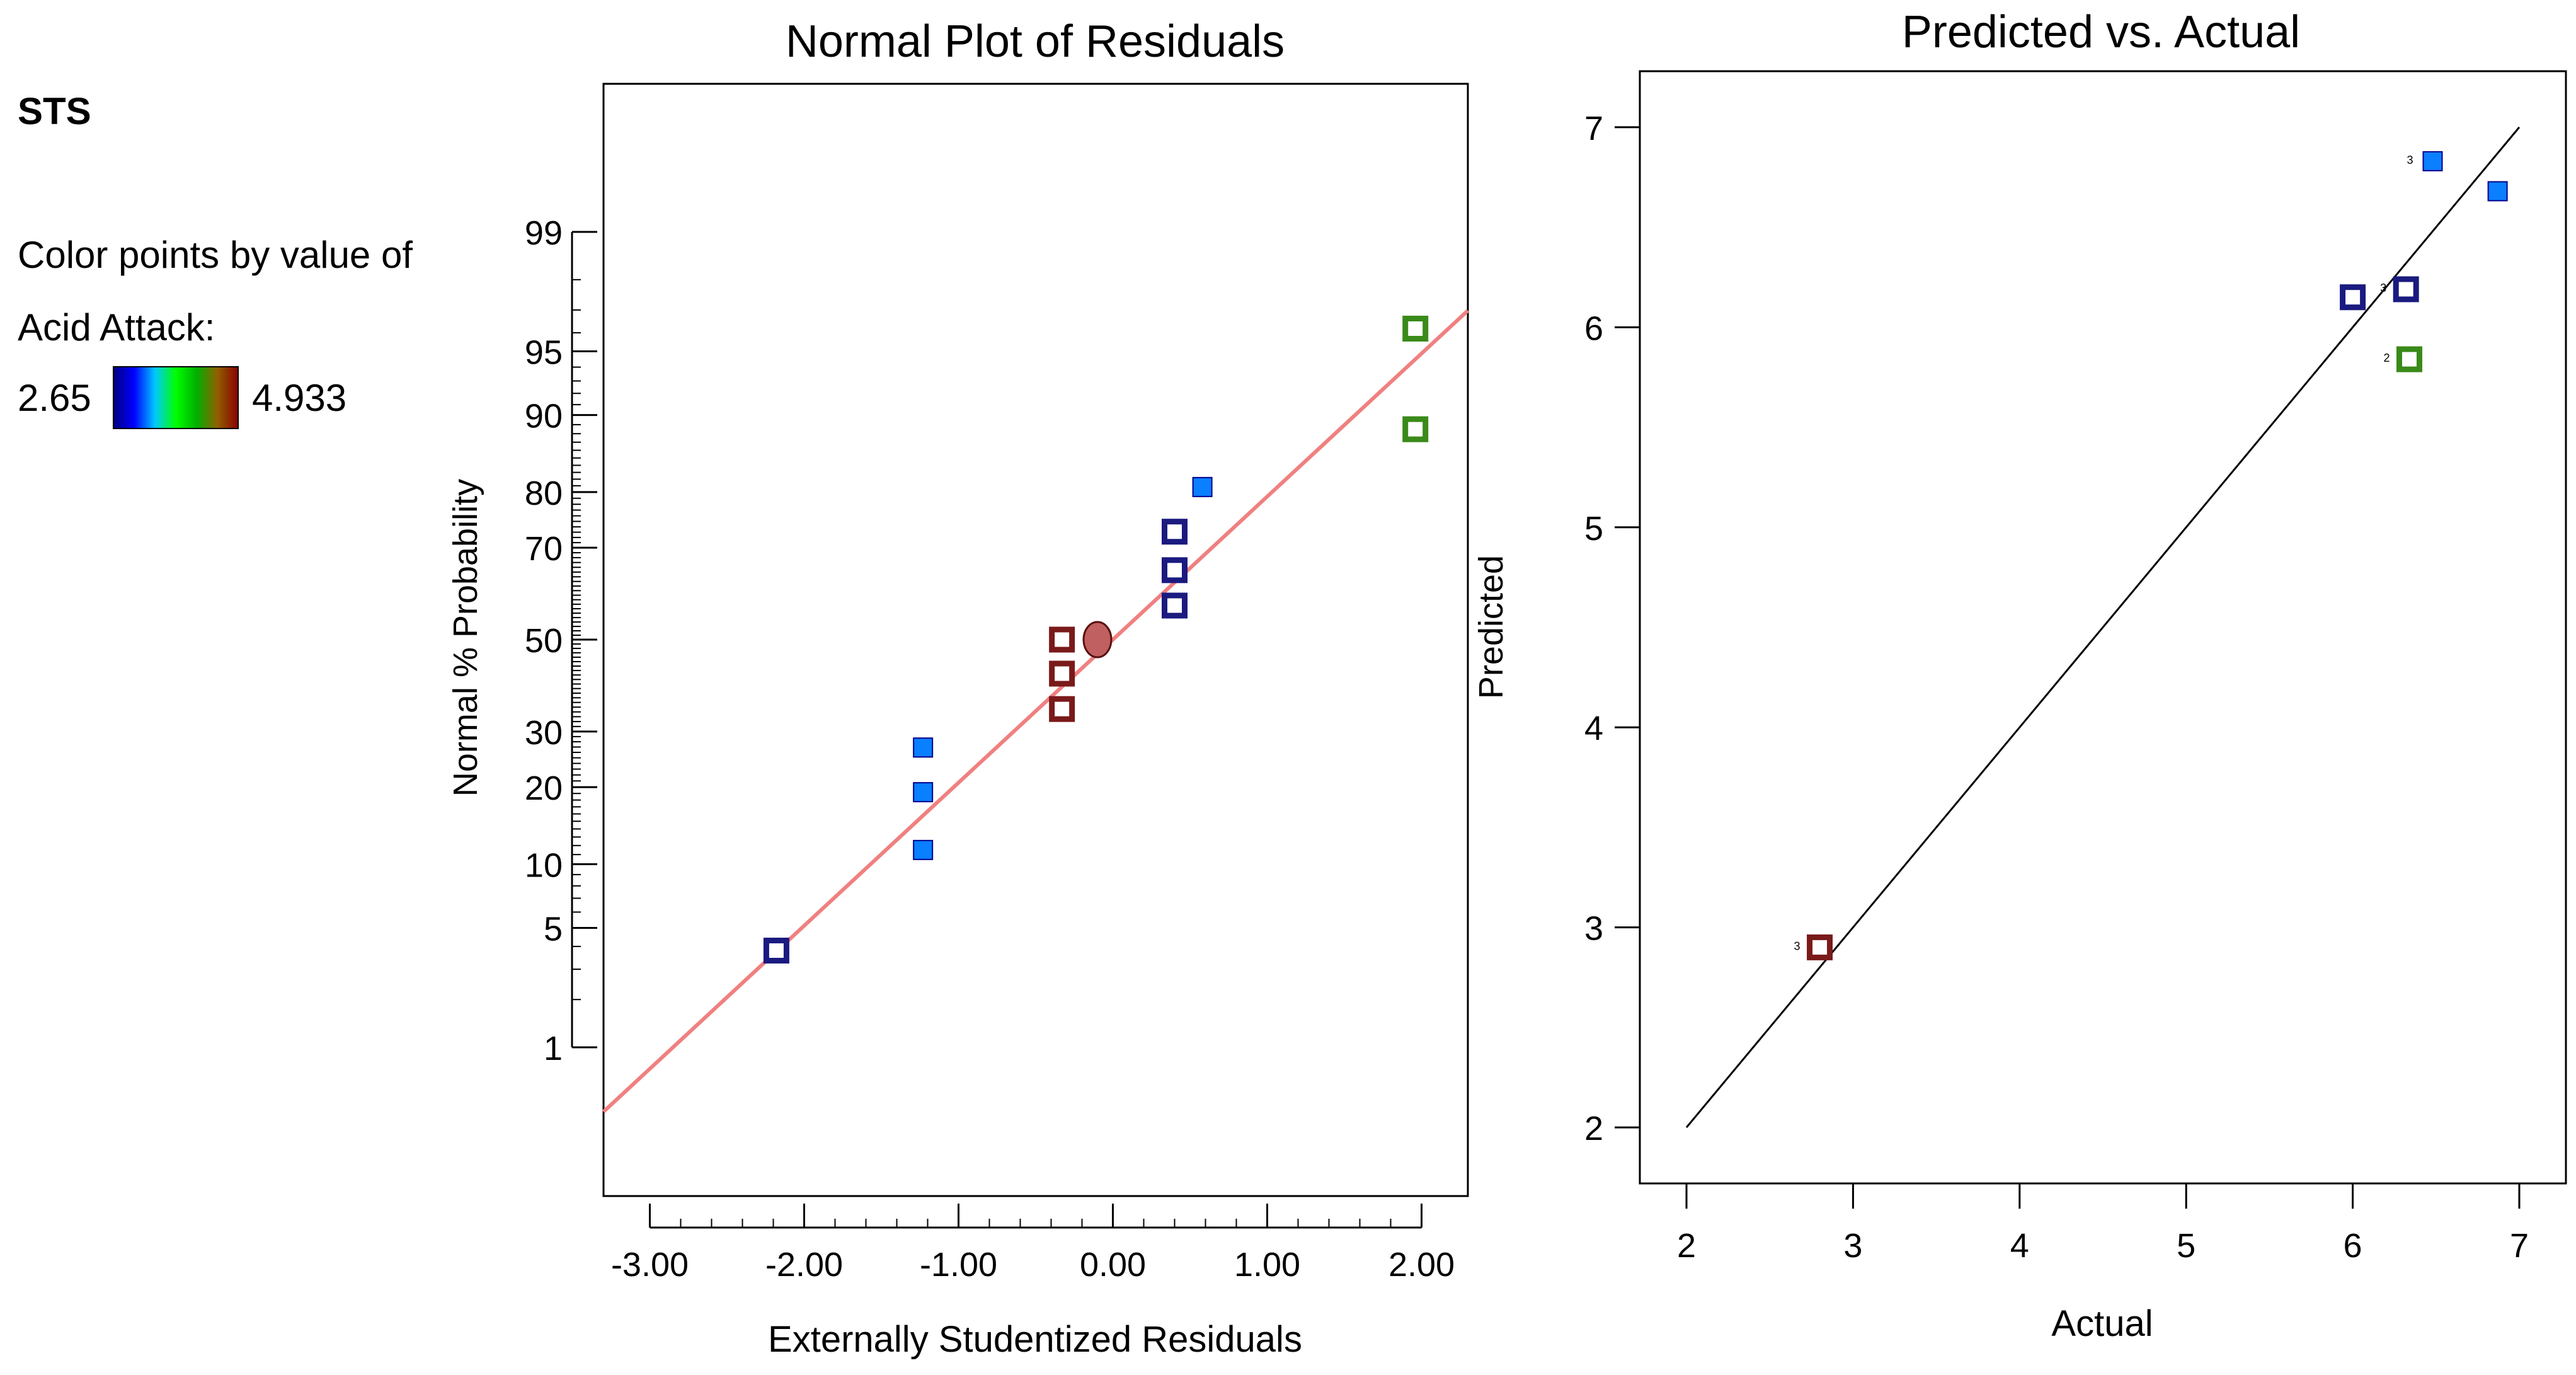  What do you see at coordinates (553, 1048) in the screenshot?
I see `chart1-y-tick-label: 1` at bounding box center [553, 1048].